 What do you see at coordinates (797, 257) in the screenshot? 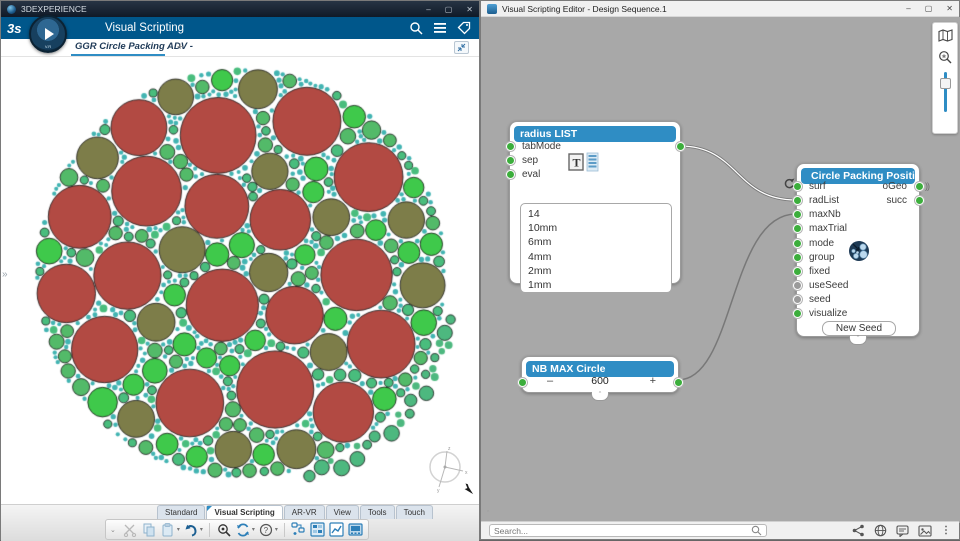
I see `port-group` at bounding box center [797, 257].